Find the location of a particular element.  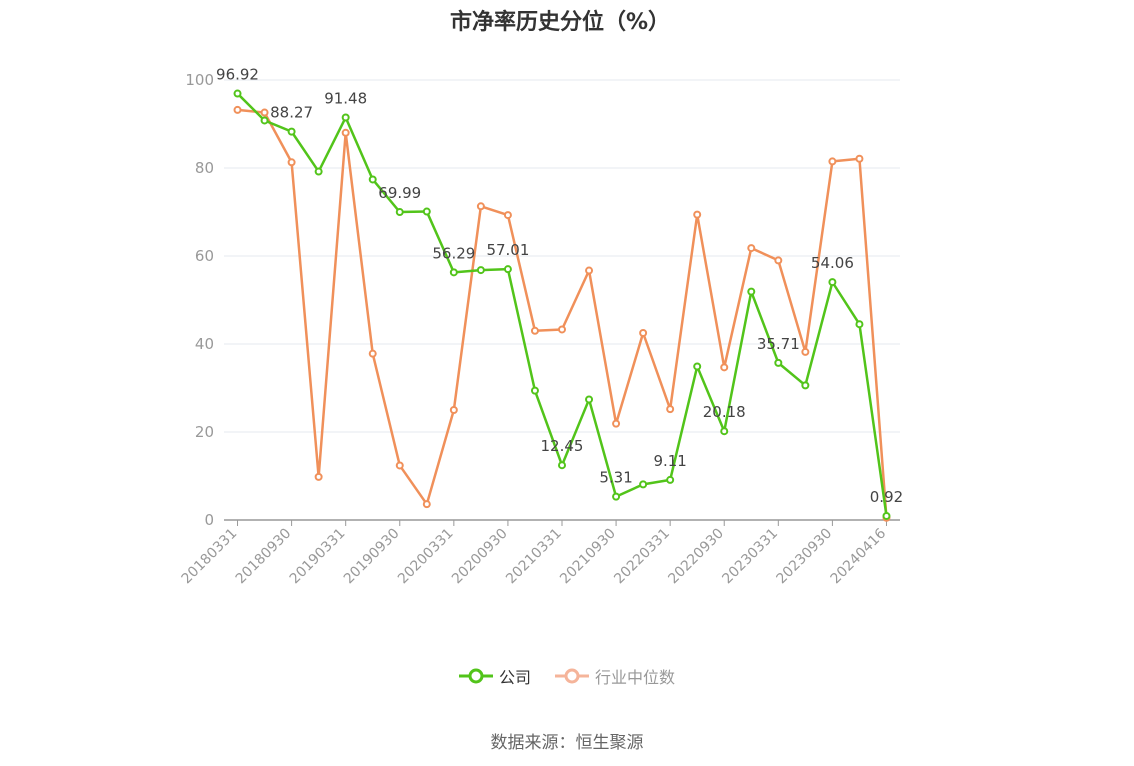

data-label: 91.48 is located at coordinates (345, 98).